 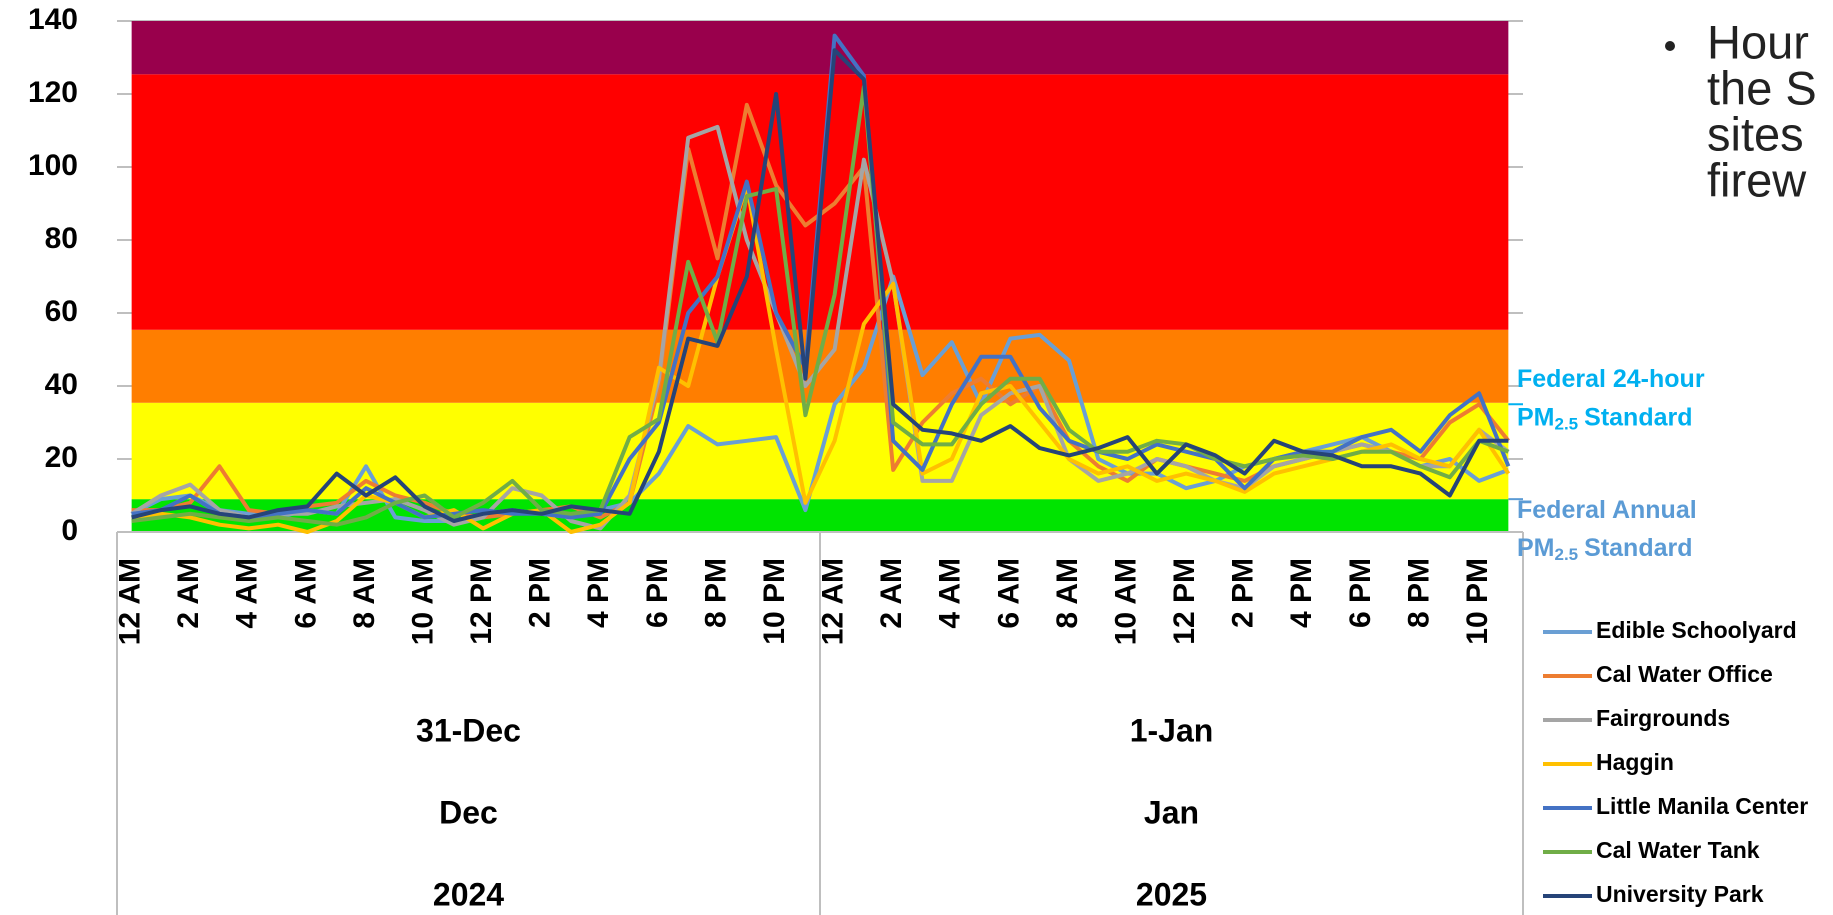 What do you see at coordinates (69, 530) in the screenshot?
I see `y-tick-label: 0` at bounding box center [69, 530].